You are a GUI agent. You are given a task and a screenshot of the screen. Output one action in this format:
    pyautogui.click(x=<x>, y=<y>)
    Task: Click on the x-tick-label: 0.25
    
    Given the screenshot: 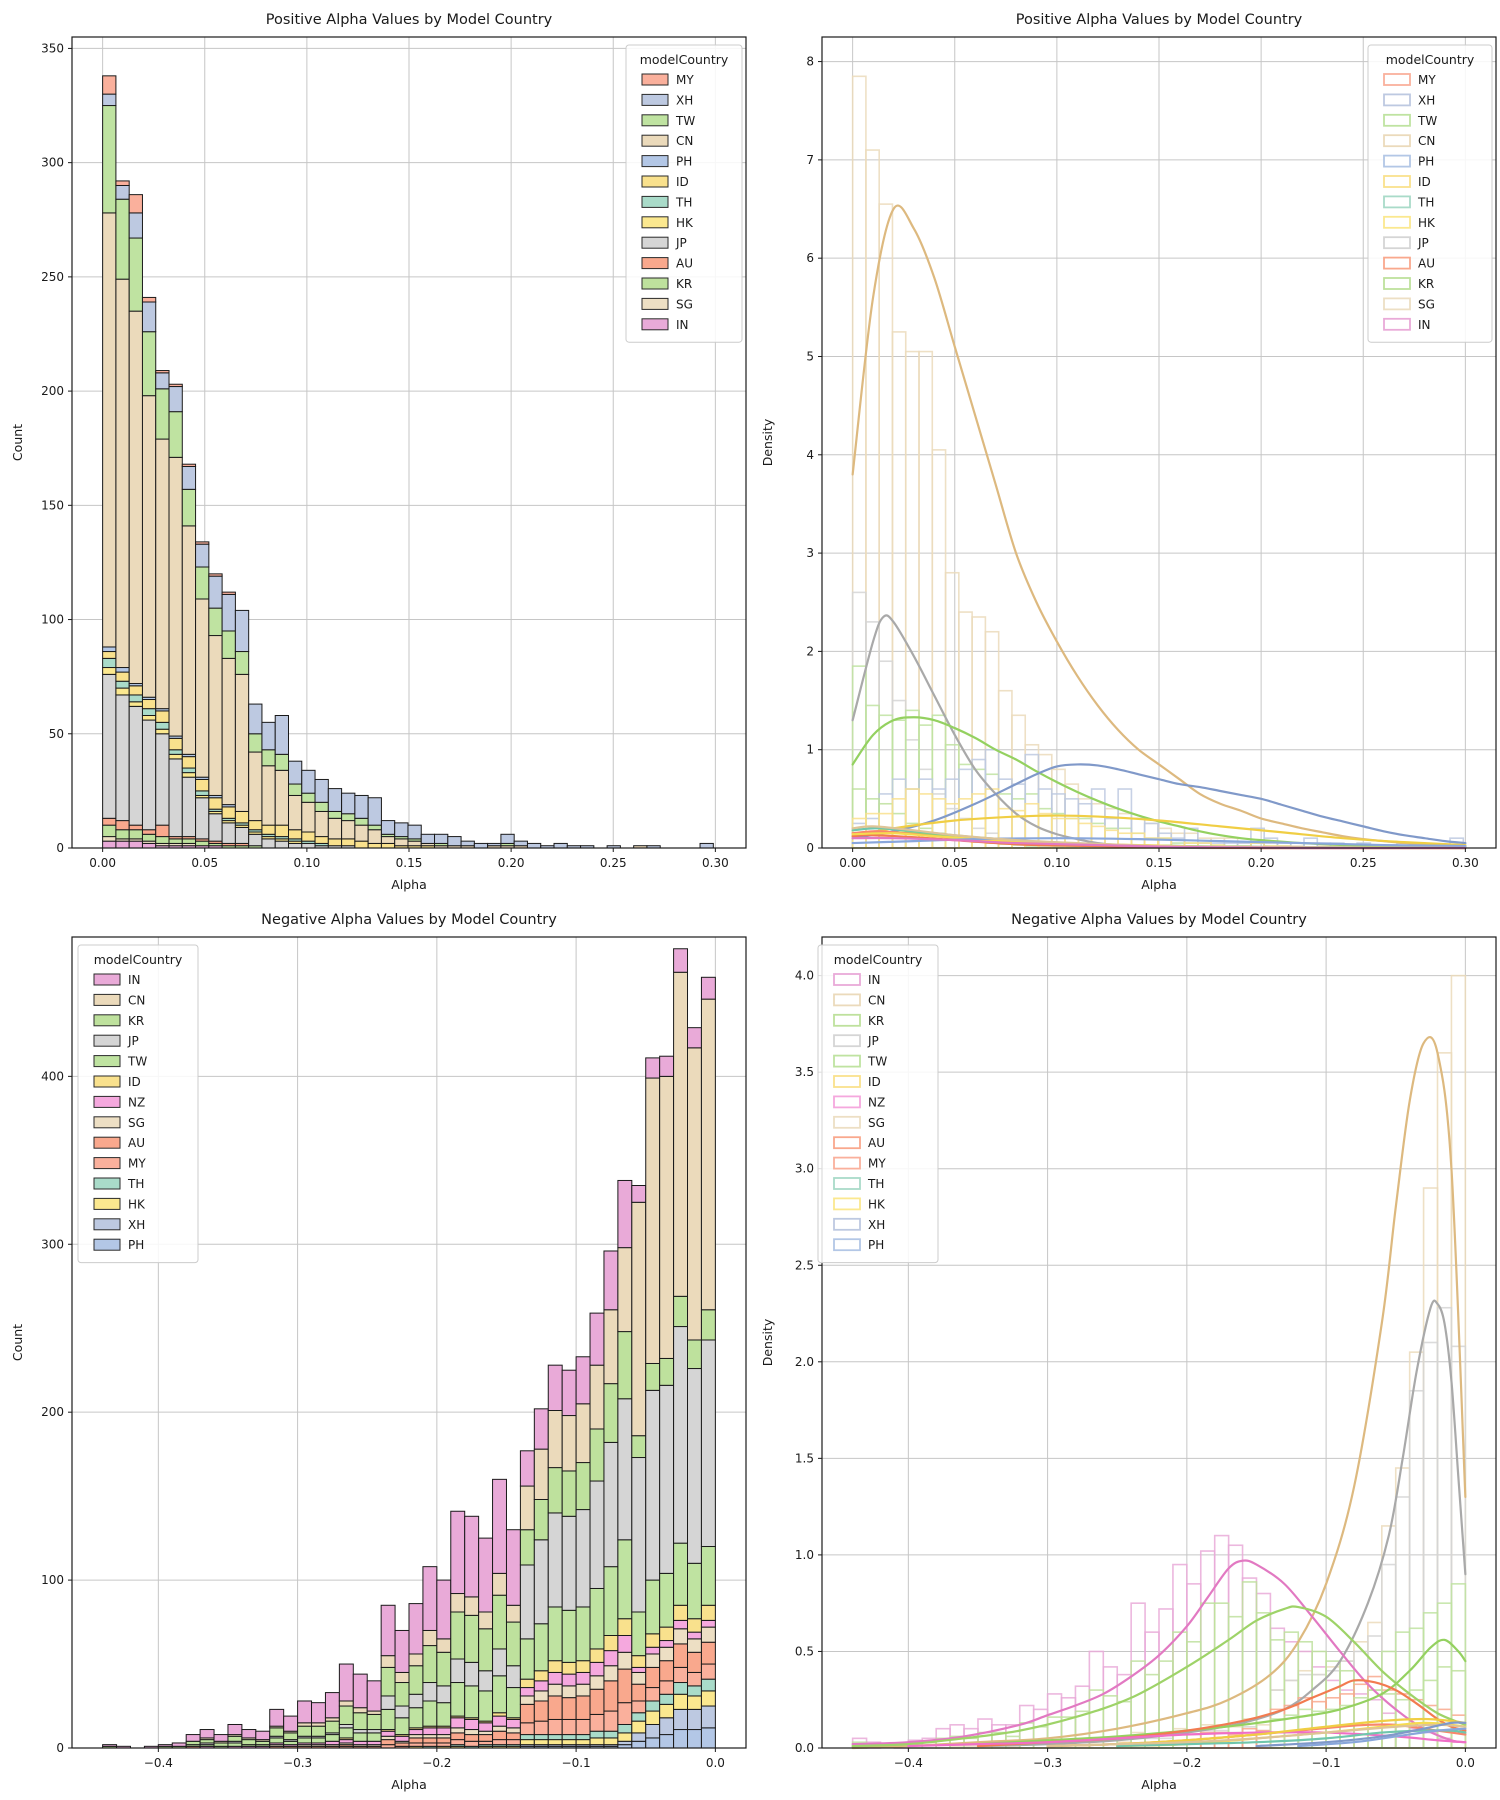 What is the action you would take?
    pyautogui.click(x=613, y=863)
    